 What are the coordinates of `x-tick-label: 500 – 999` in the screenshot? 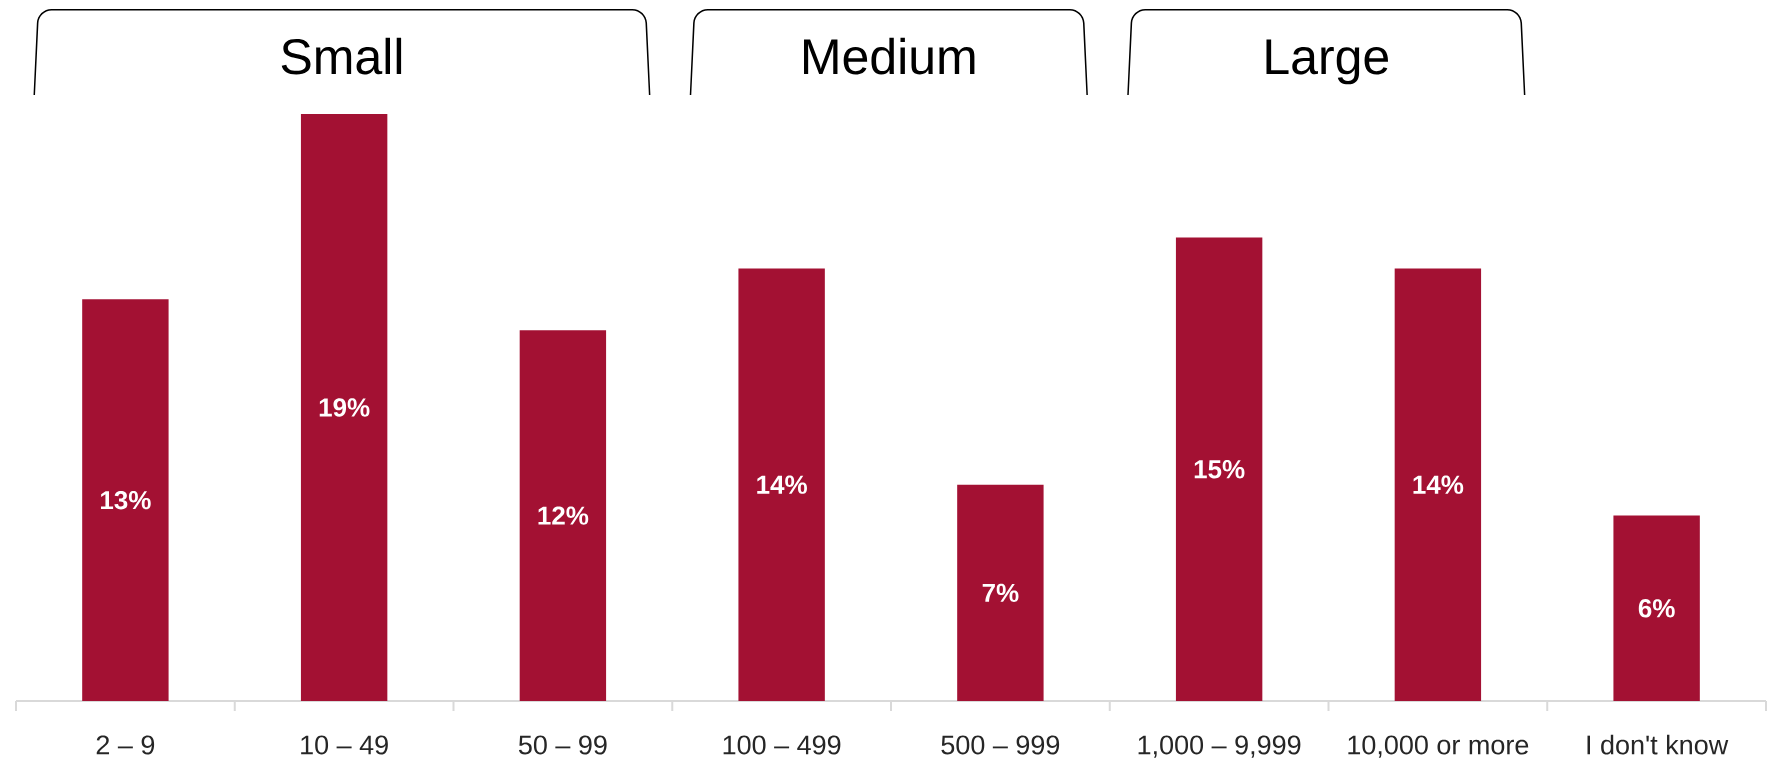 It's located at (1000, 745).